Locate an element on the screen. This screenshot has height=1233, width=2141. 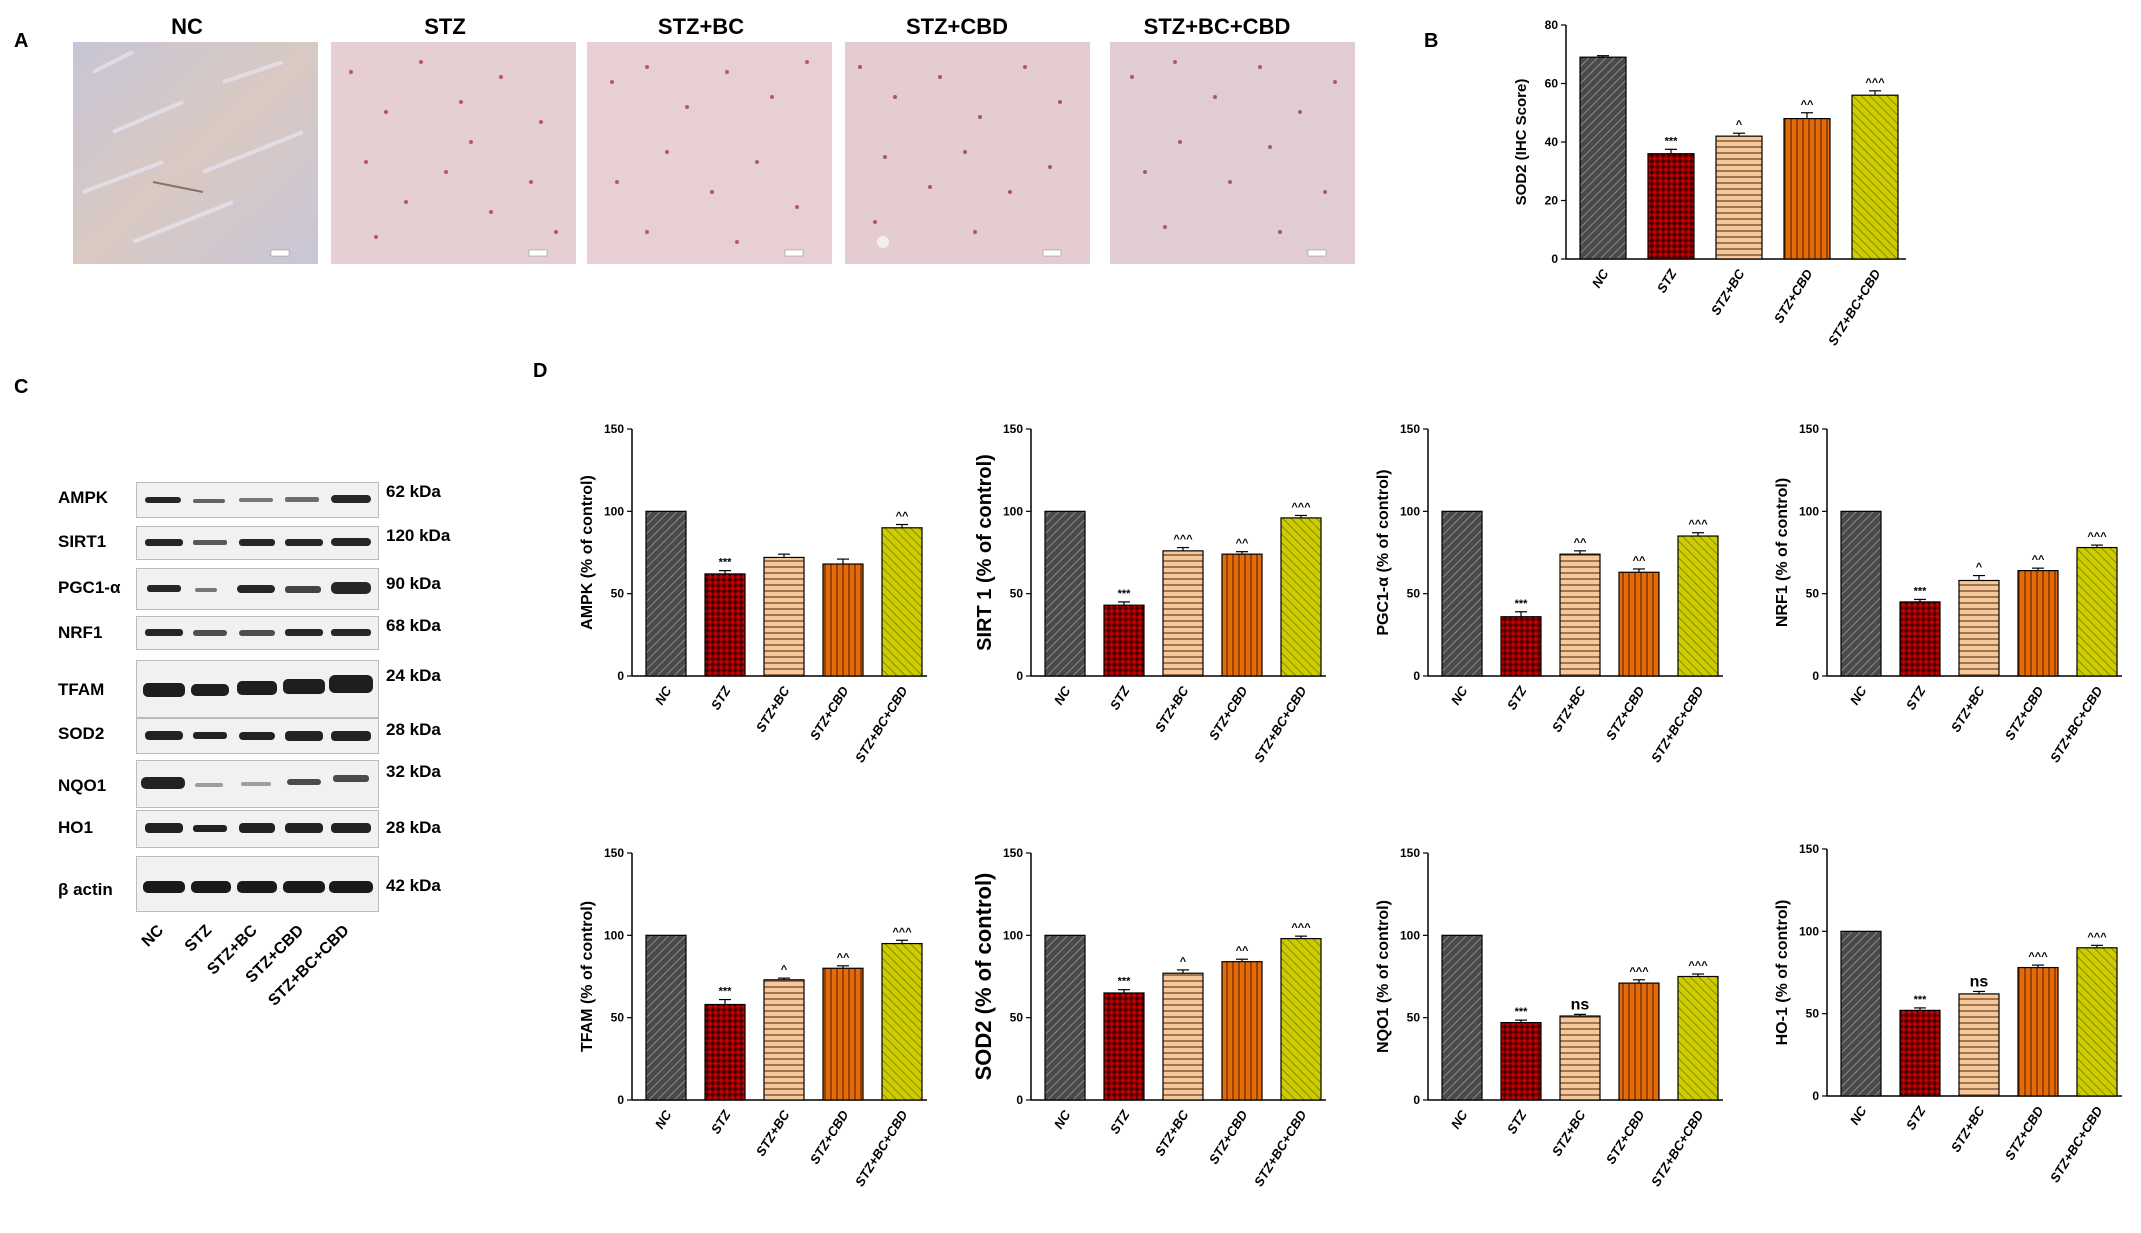
pgc1a-category-label-4: STZ+BC+CBD is located at coordinates (1677, 724).